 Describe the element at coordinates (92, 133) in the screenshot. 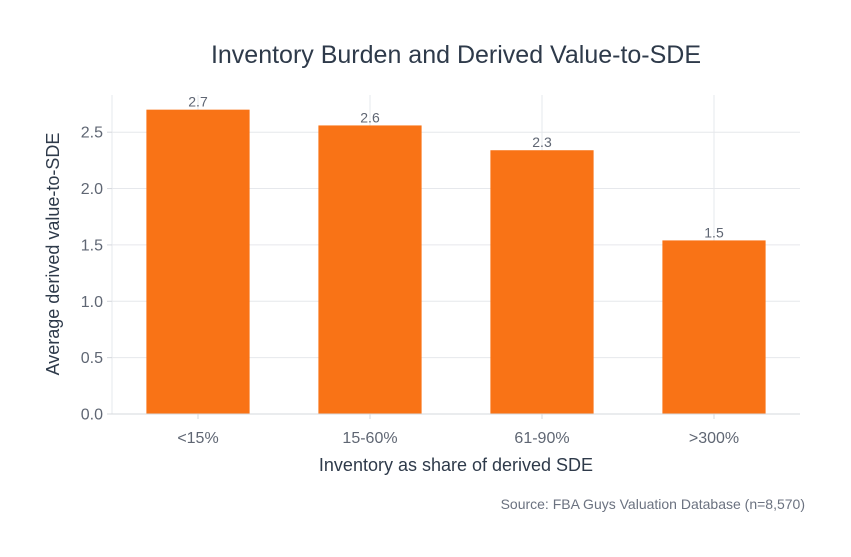

I see `y-tick-label: 2.5` at that location.